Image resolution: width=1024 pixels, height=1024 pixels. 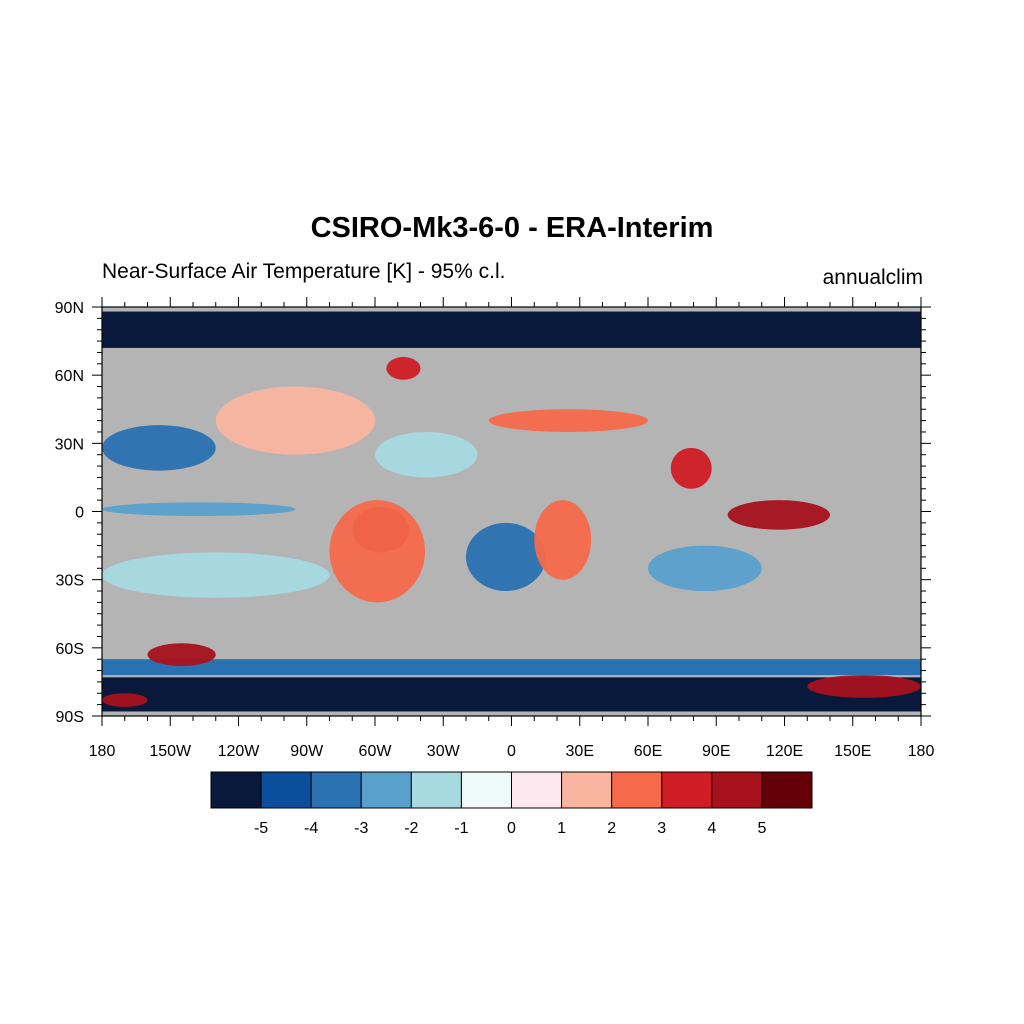 What do you see at coordinates (261, 828) in the screenshot?
I see `colorbar-label: -5` at bounding box center [261, 828].